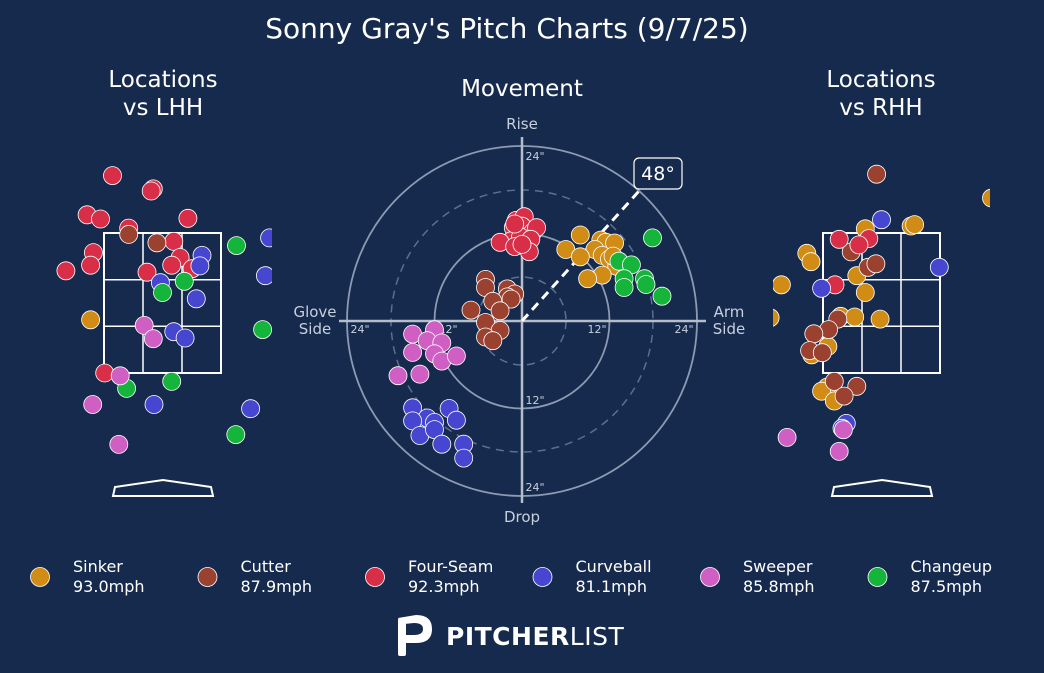 This screenshot has height=673, width=1044. Describe the element at coordinates (952, 566) in the screenshot. I see `legend-name: Changeup` at that location.